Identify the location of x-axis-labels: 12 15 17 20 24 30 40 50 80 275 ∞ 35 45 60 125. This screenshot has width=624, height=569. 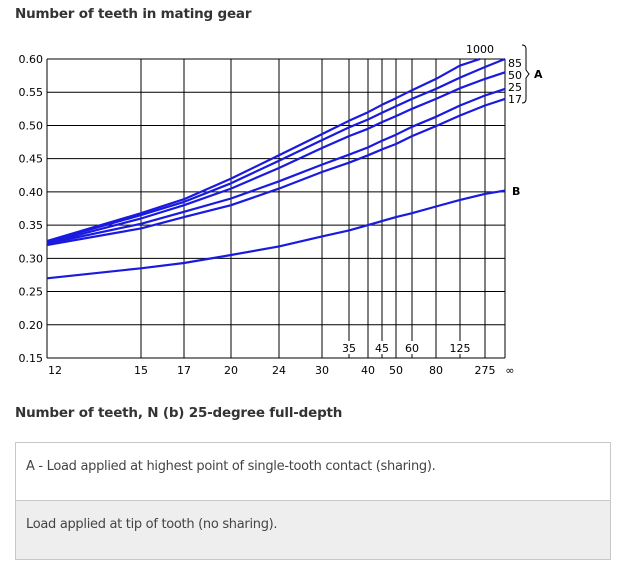
(281, 359).